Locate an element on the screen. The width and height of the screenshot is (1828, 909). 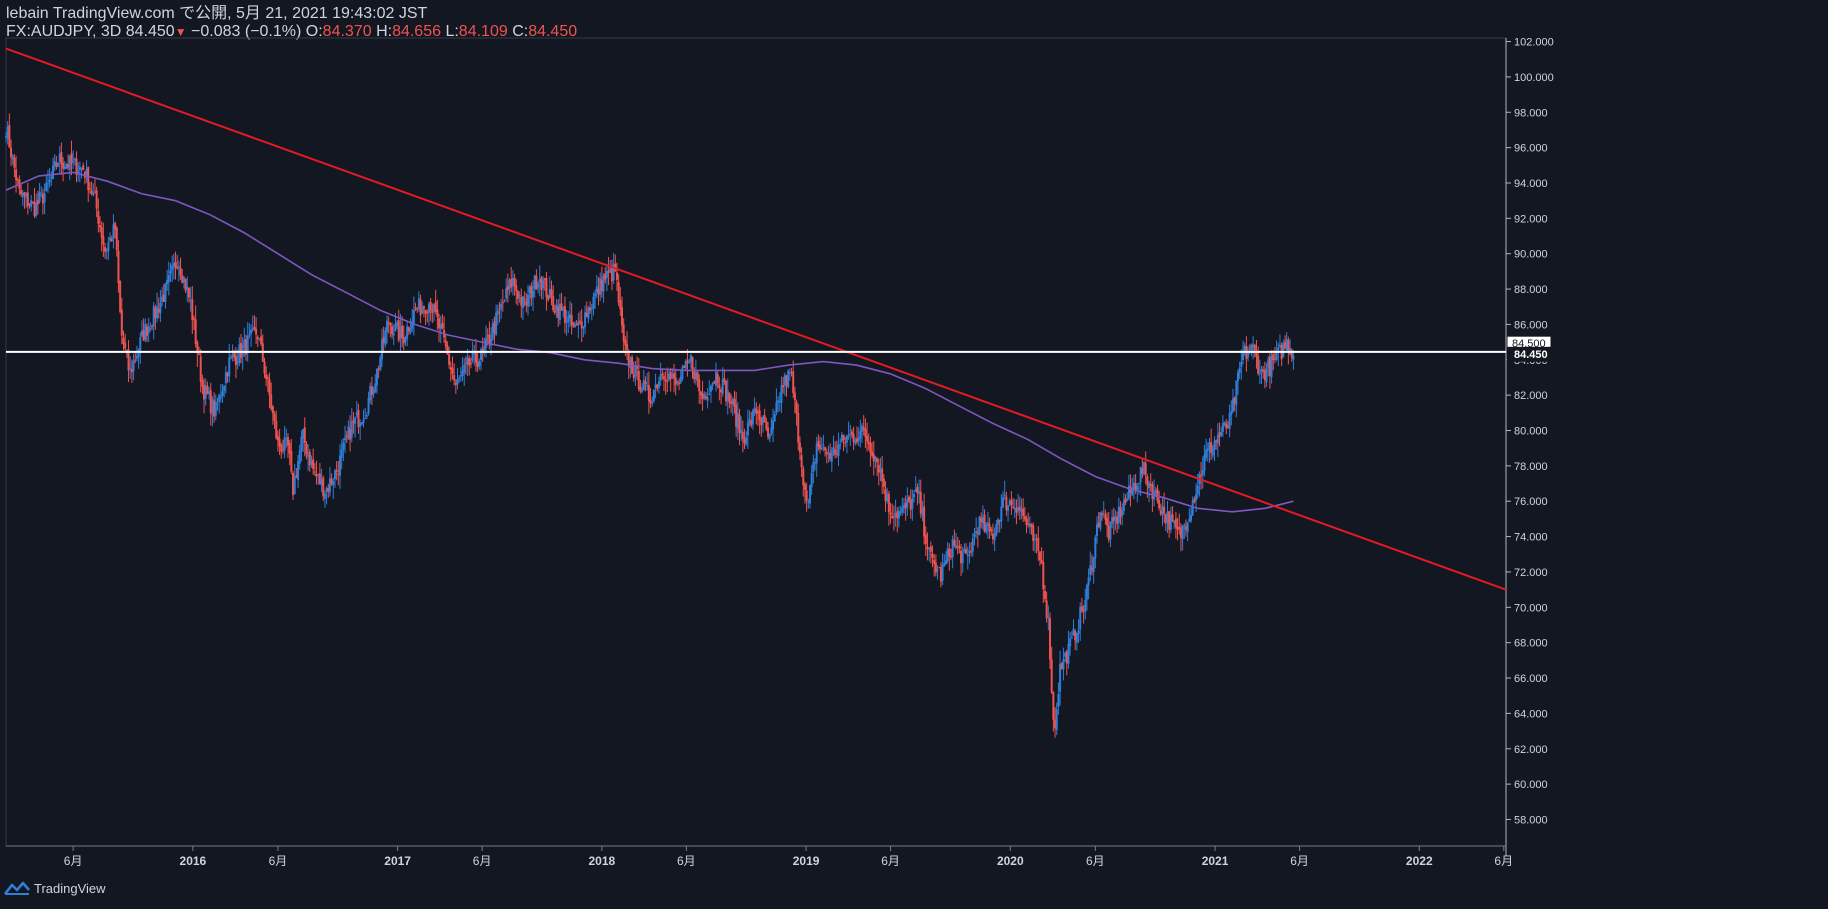
y-tick-label: 90.000 is located at coordinates (1531, 255).